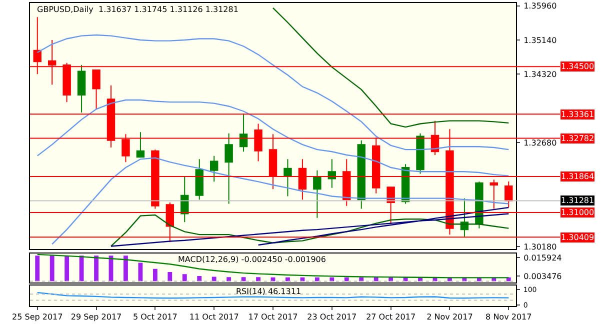 This screenshot has height=324, width=606. I want to click on chart-title: RSI(14) 46.1311, so click(269, 291).